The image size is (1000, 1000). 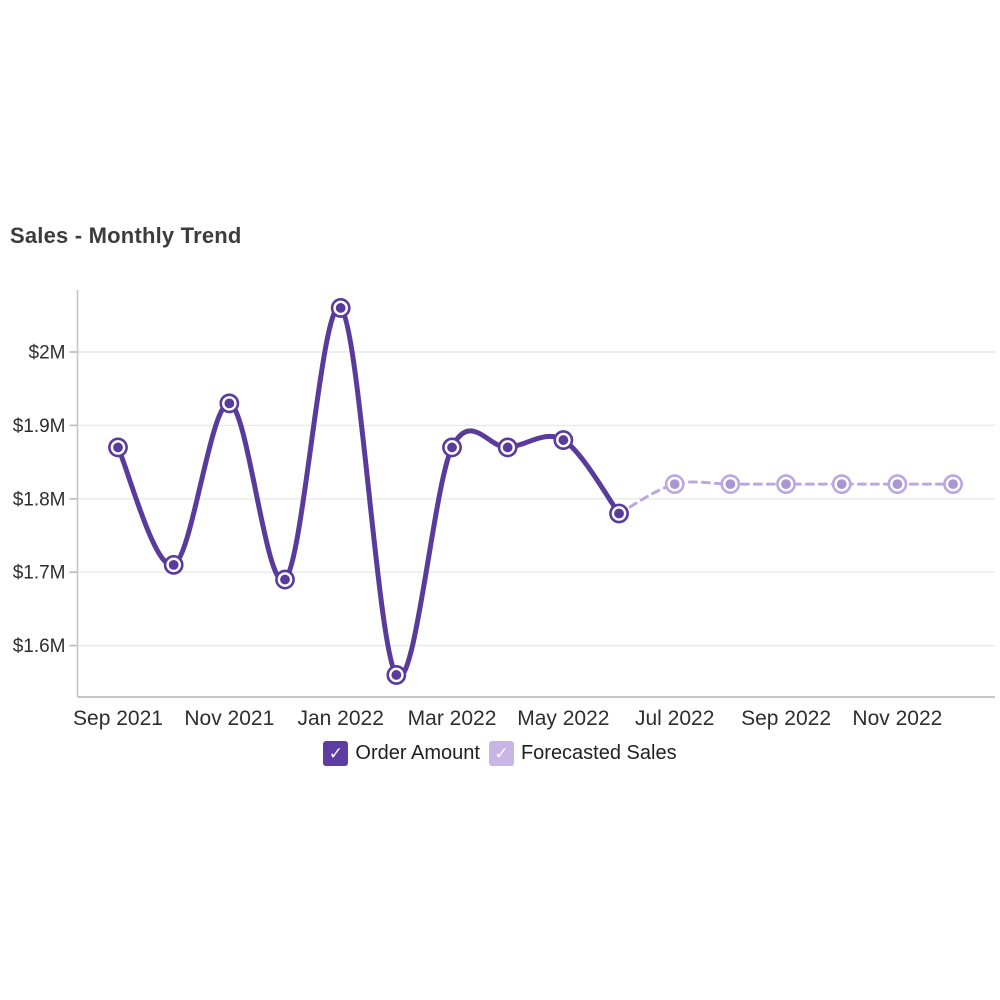 I want to click on legend-label-forecasted-sales: Forecasted Sales, so click(x=598, y=753).